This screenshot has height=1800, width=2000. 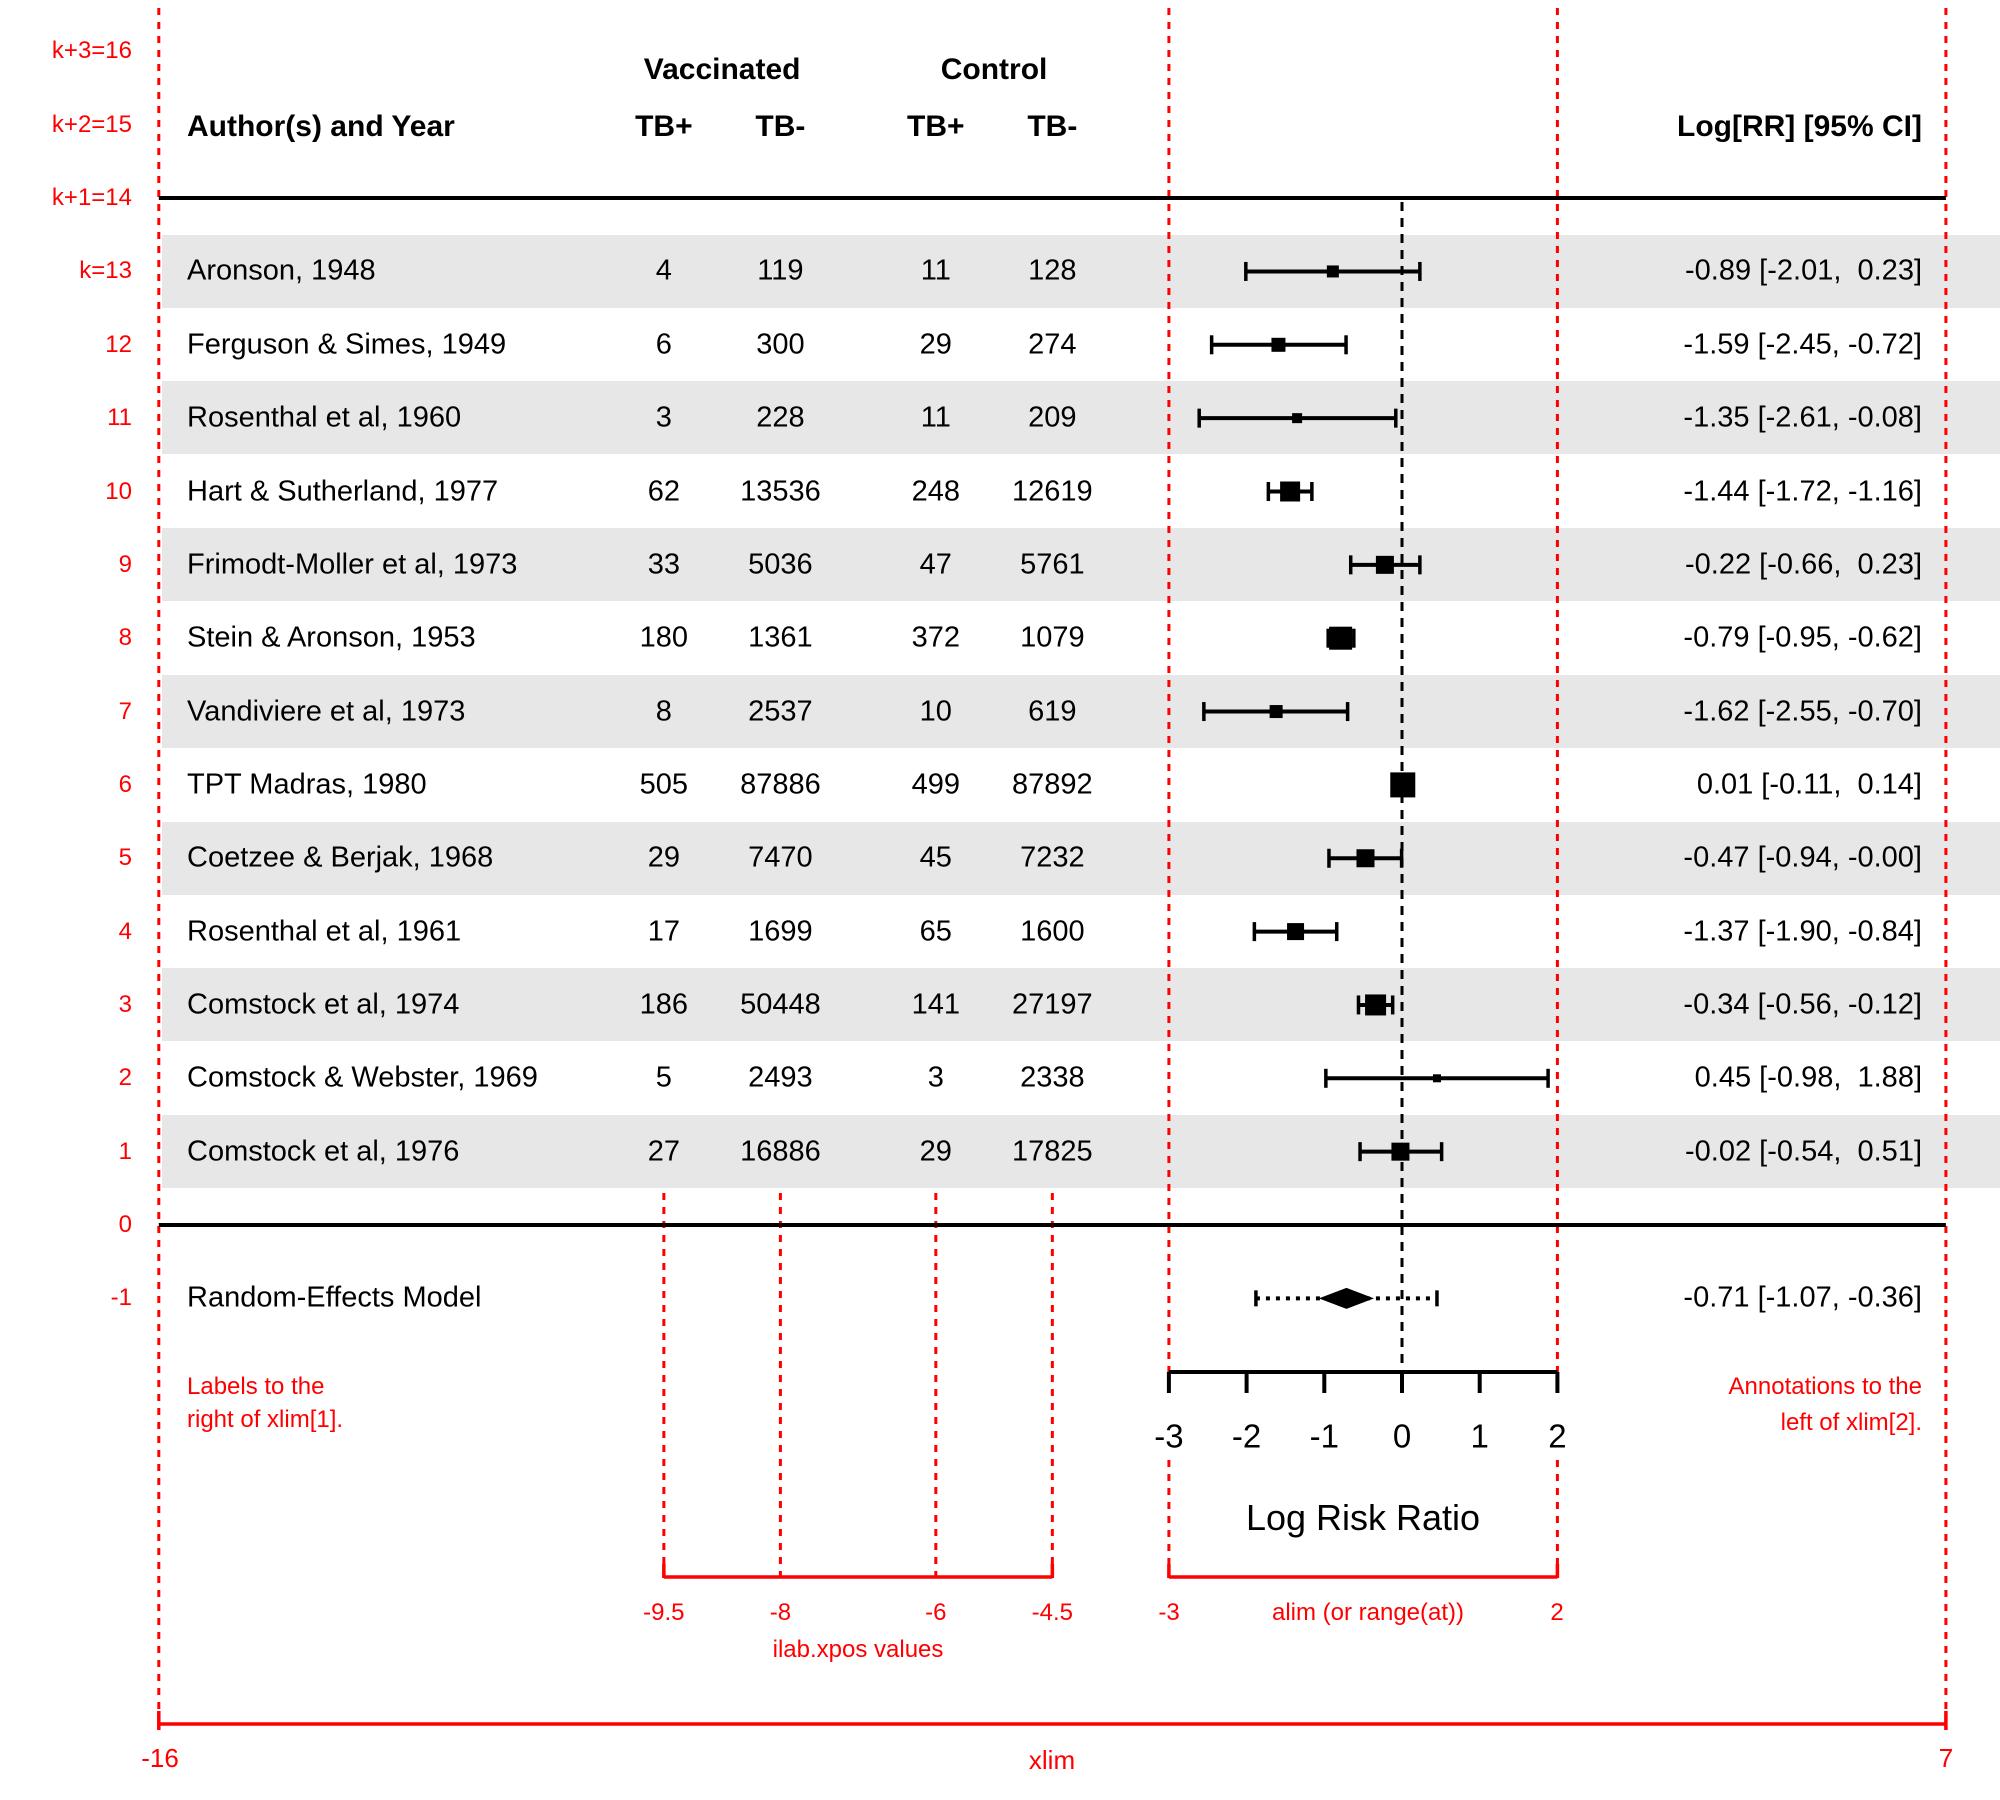 I want to click on ci-annotation: -0.89 [-2.01, 0.23], so click(x=1803, y=270).